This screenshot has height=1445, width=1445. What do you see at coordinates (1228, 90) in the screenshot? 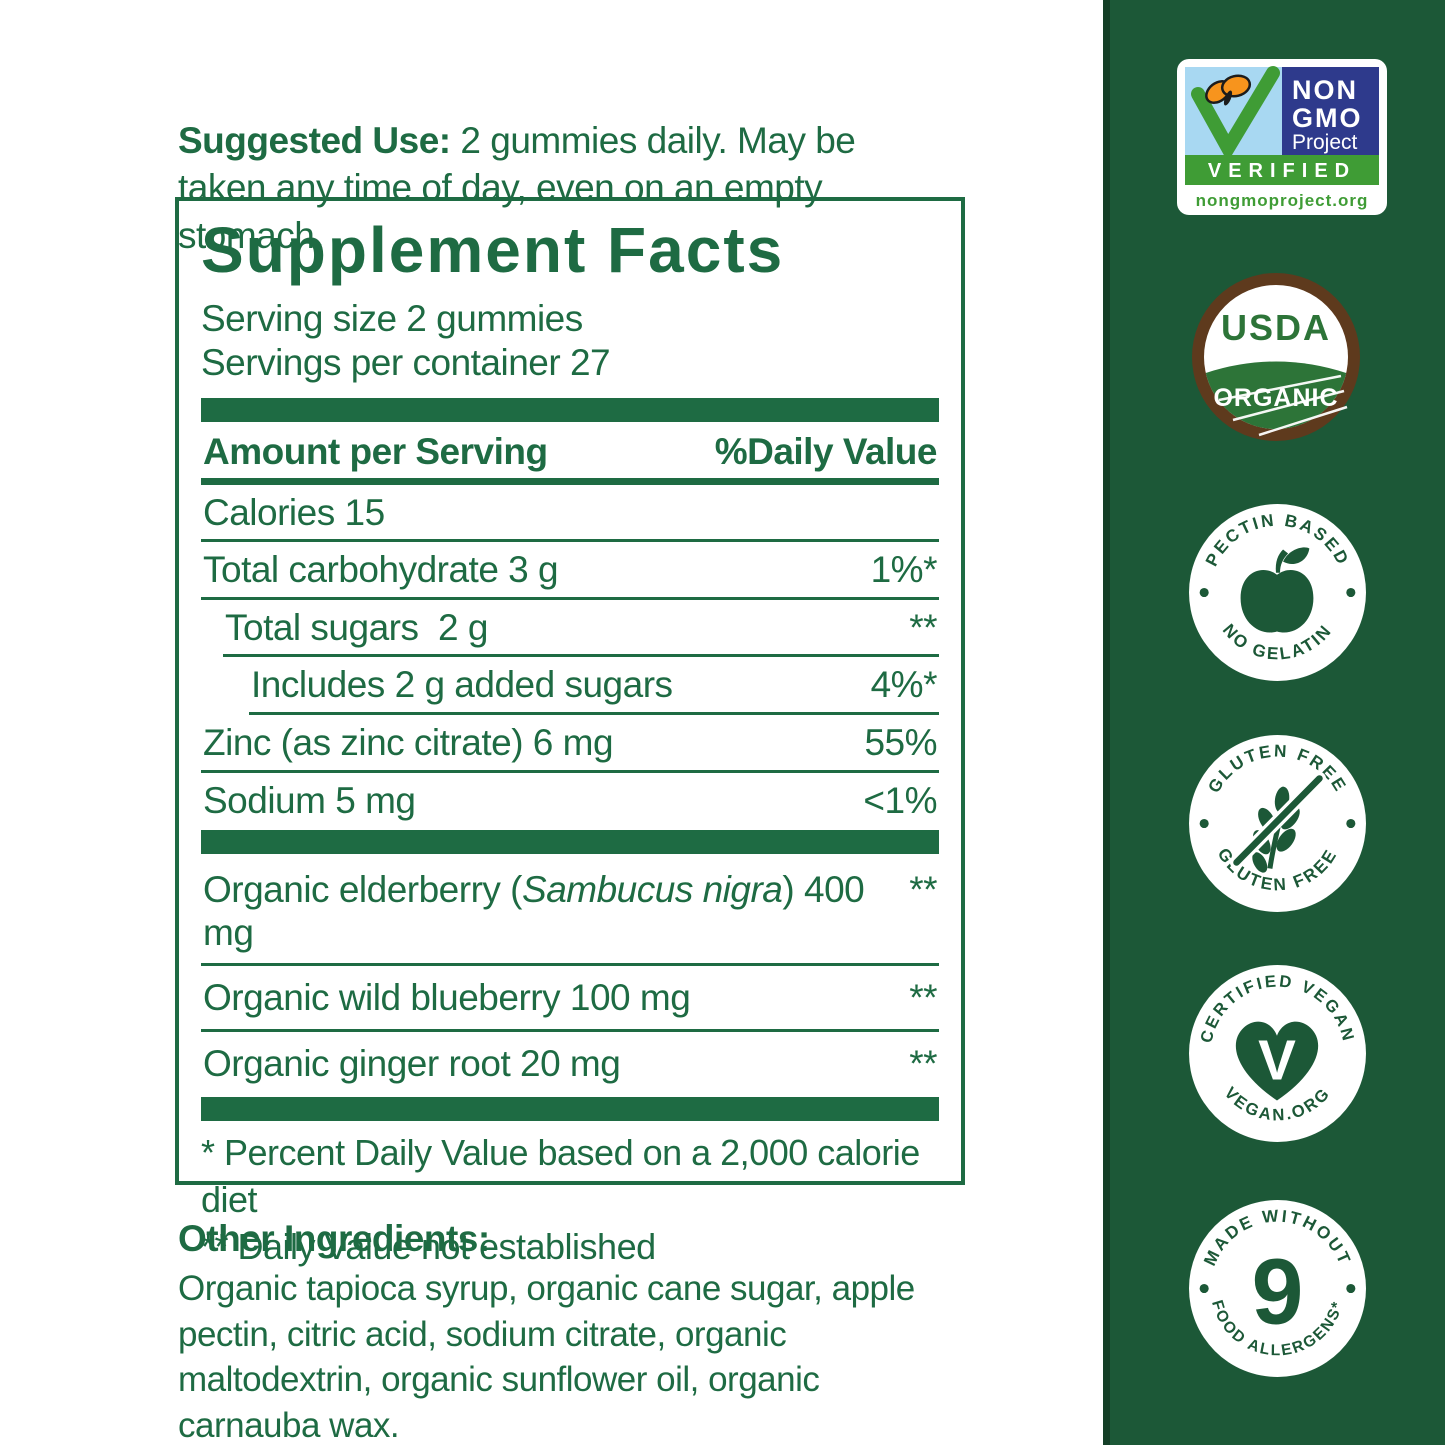
I see `butterfly-icon` at bounding box center [1228, 90].